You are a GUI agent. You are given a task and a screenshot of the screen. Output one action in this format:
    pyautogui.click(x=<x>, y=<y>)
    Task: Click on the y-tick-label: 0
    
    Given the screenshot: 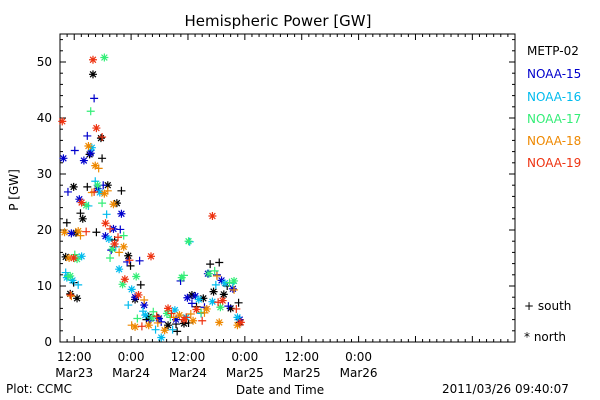 What is the action you would take?
    pyautogui.click(x=48, y=342)
    